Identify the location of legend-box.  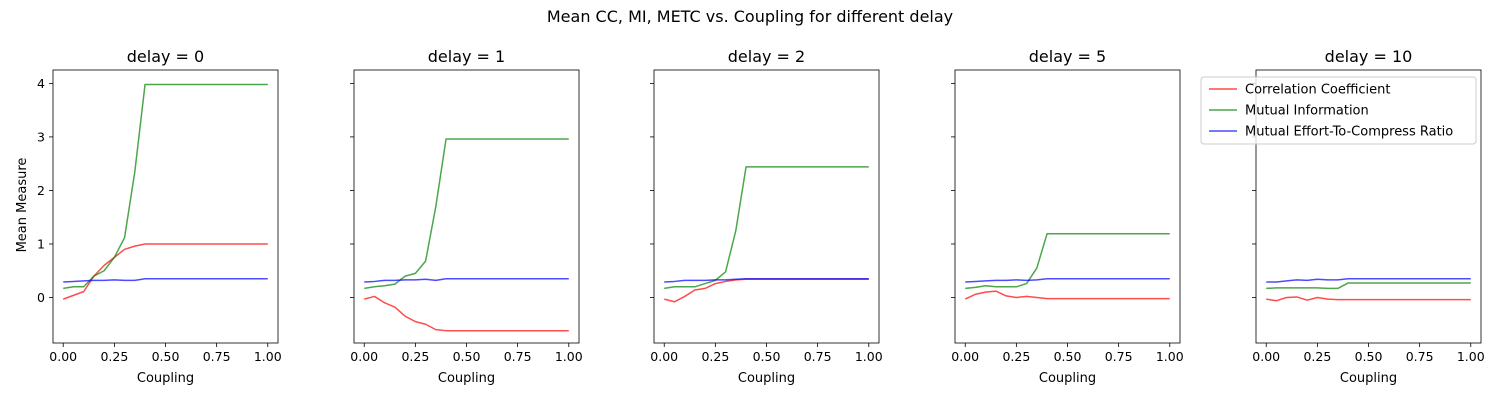
(1338, 110).